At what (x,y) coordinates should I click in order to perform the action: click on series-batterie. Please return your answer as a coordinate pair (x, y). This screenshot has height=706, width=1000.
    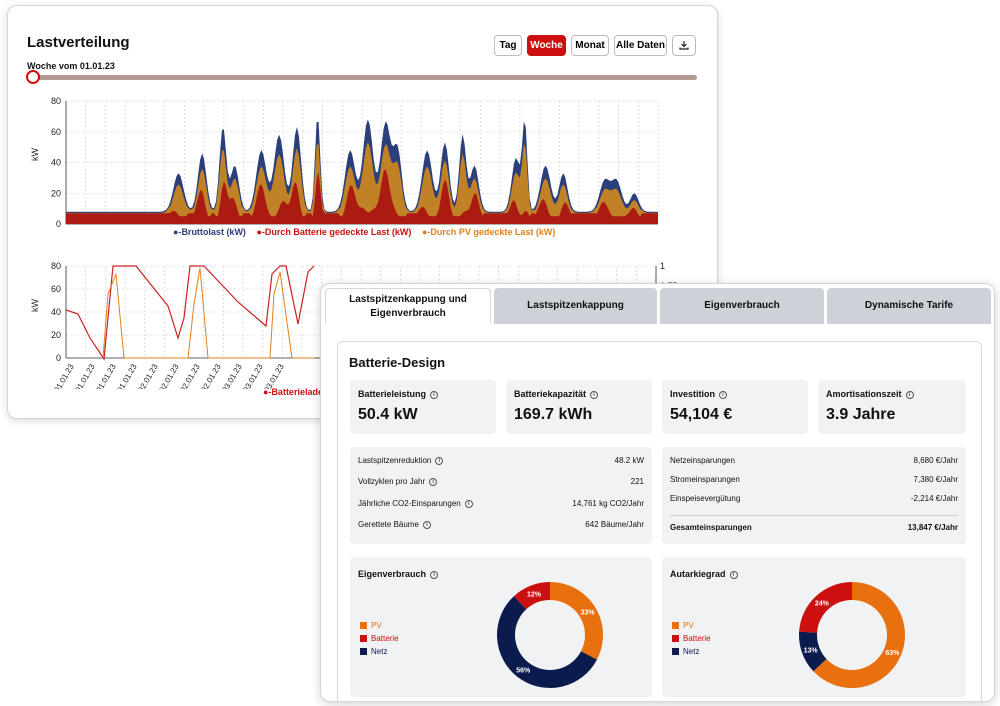
    Looking at the image, I should click on (362, 196).